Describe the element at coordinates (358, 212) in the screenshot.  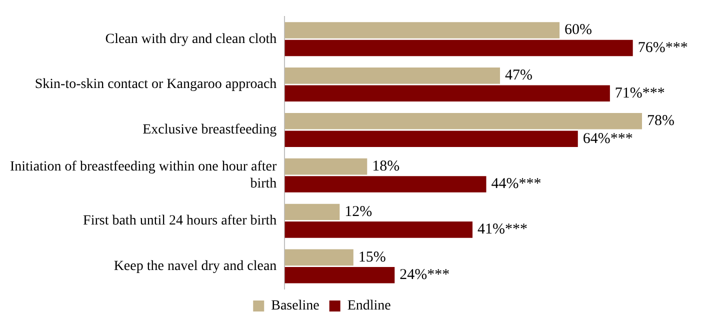
I see `data-label: 12%` at that location.